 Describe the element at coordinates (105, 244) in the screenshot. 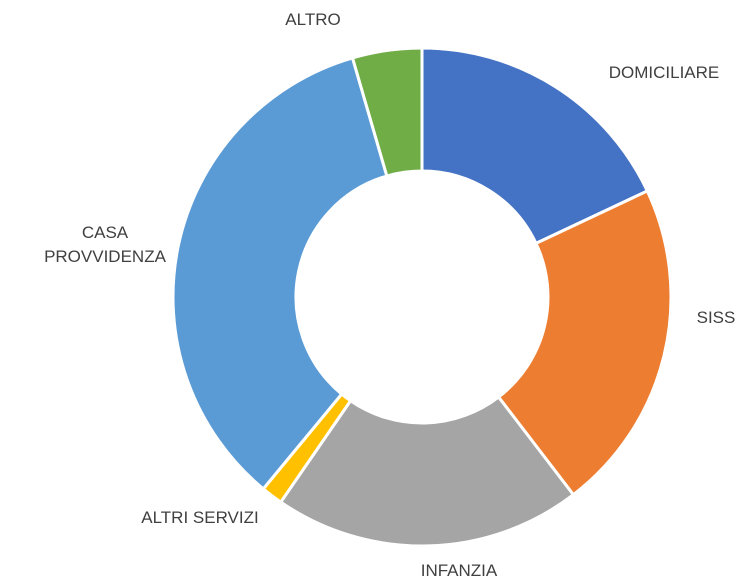

I see `segment-label: CASA PROVVIDENZA` at that location.